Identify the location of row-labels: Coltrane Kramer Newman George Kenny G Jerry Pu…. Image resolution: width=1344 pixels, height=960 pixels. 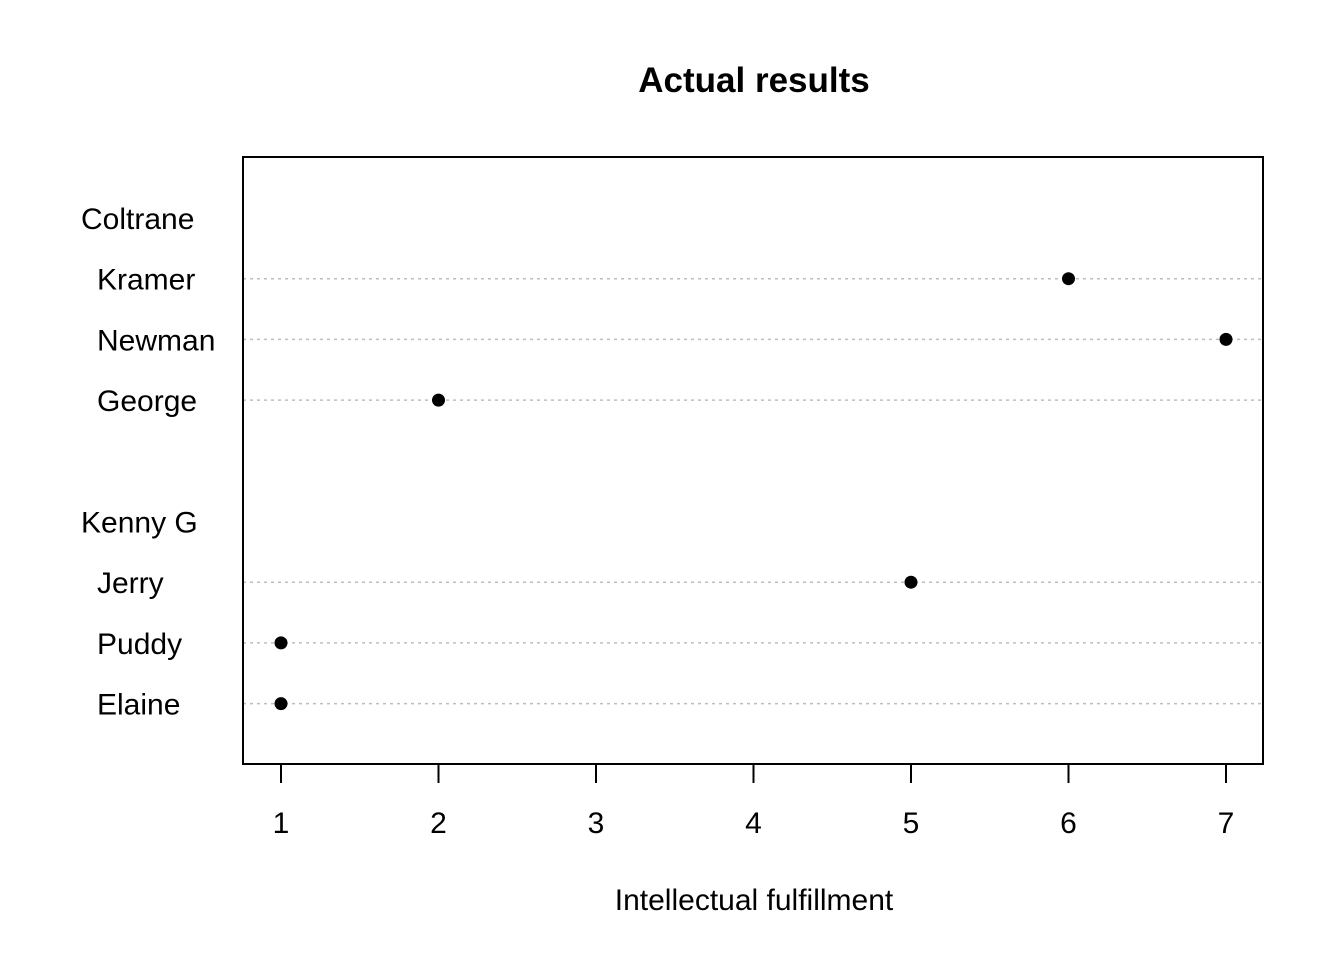
(148, 462).